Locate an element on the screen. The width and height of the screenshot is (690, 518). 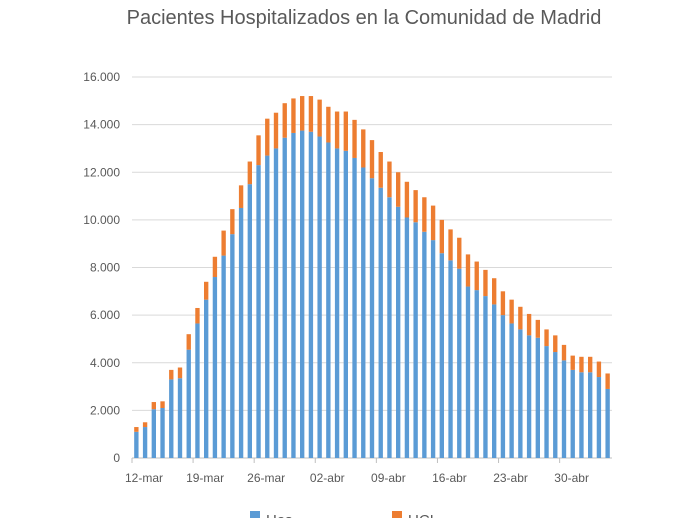
bar-hos-19-abr is located at coordinates (468, 372).